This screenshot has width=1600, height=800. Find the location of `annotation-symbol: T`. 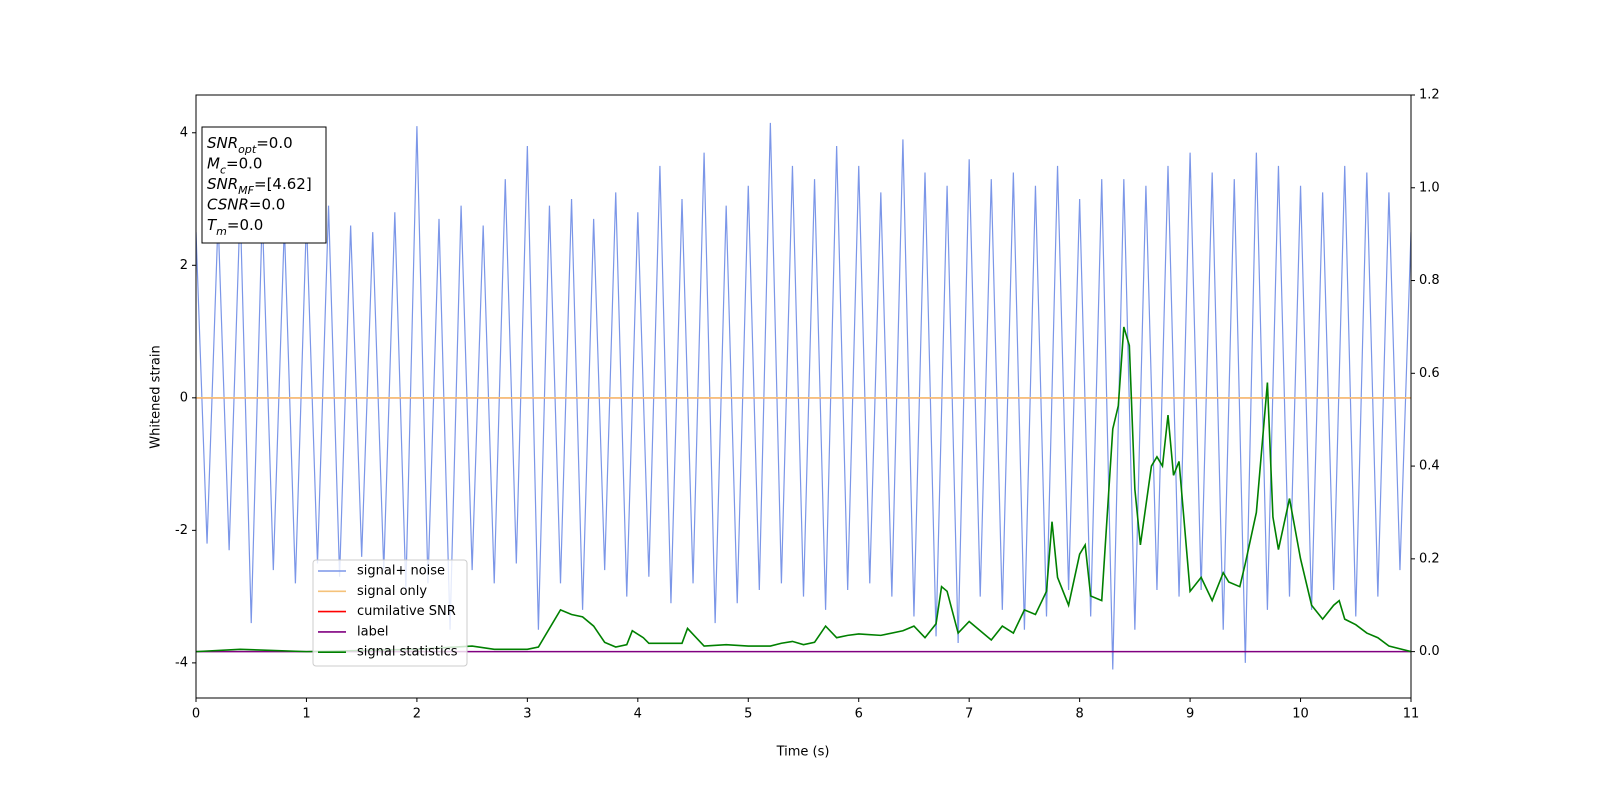

annotation-symbol: T is located at coordinates (212, 225).